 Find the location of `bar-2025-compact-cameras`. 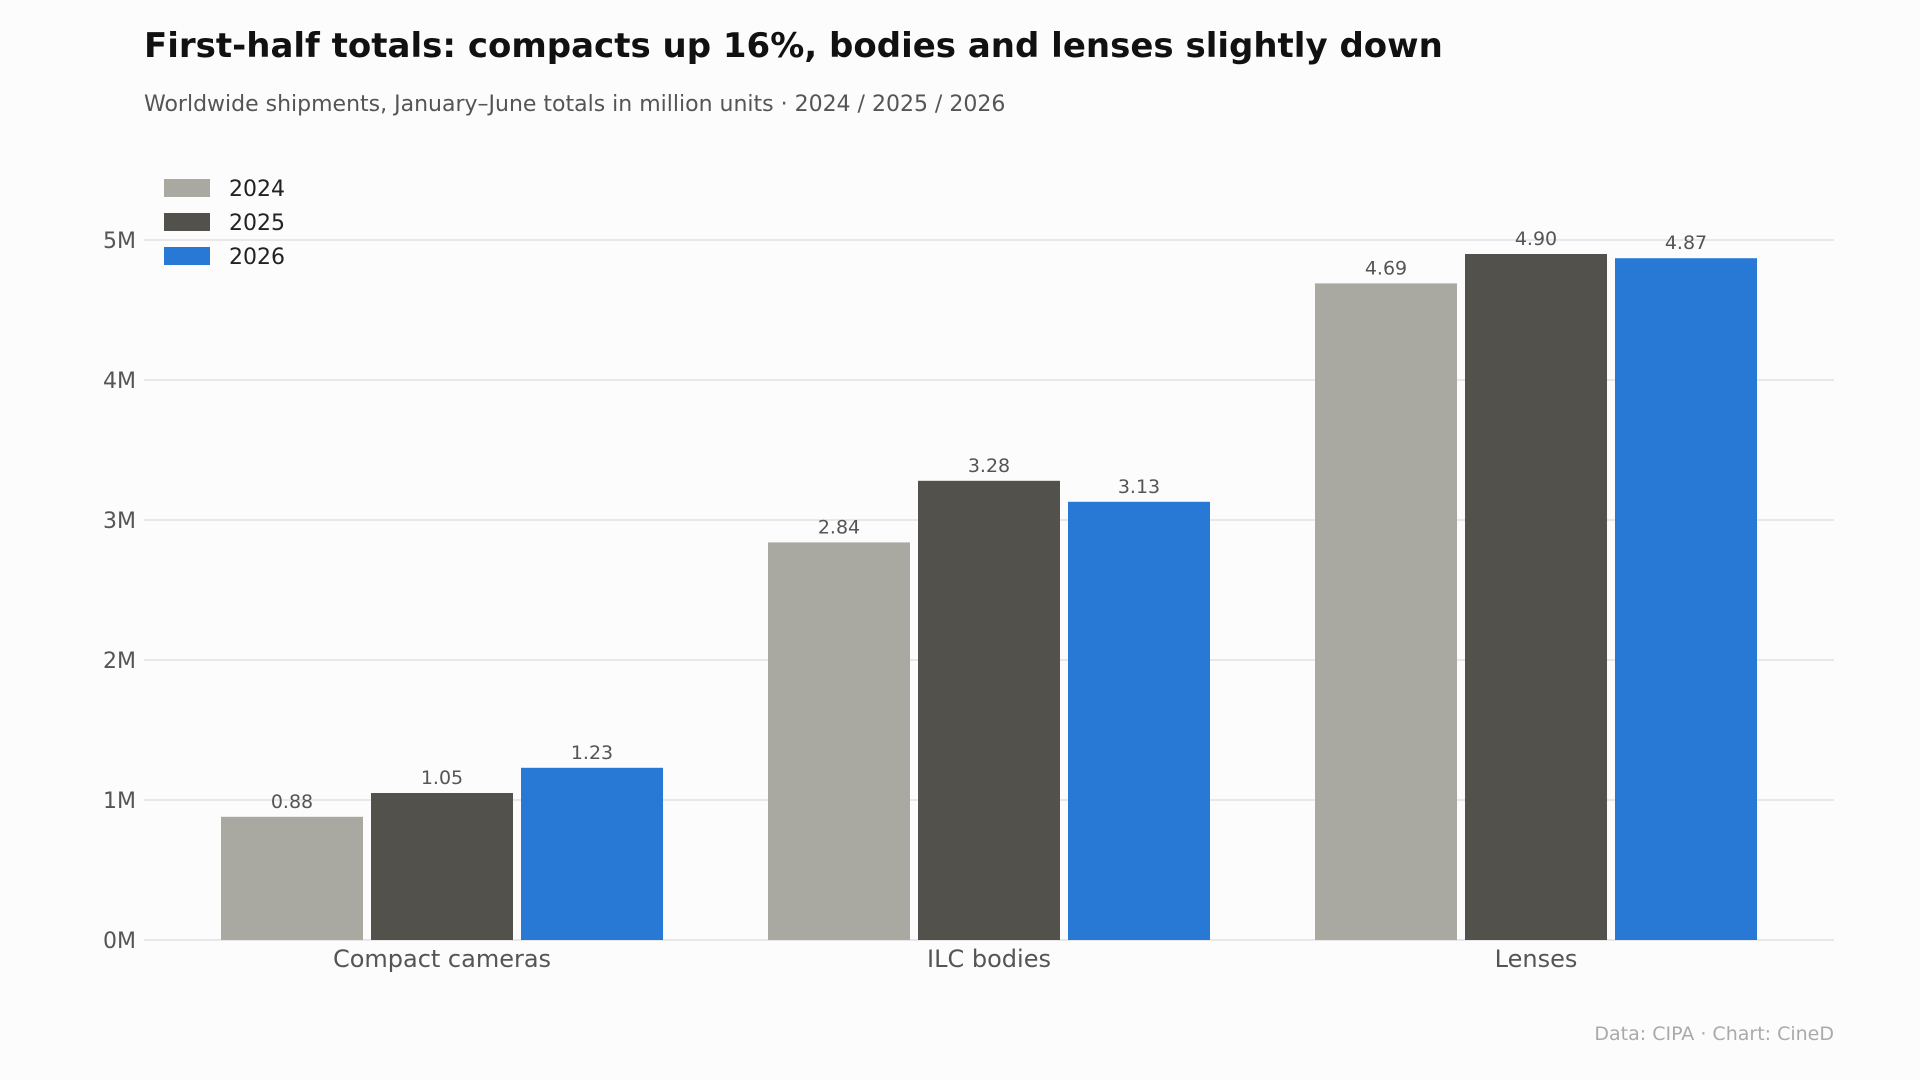

bar-2025-compact-cameras is located at coordinates (442, 866).